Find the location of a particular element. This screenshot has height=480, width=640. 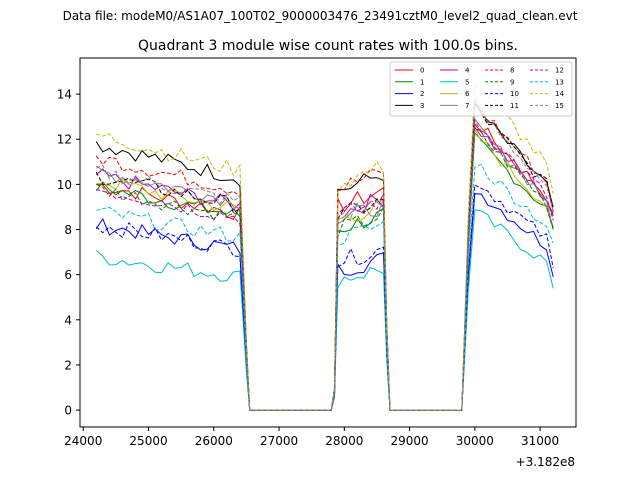

legend-label-14: 14 is located at coordinates (559, 94).